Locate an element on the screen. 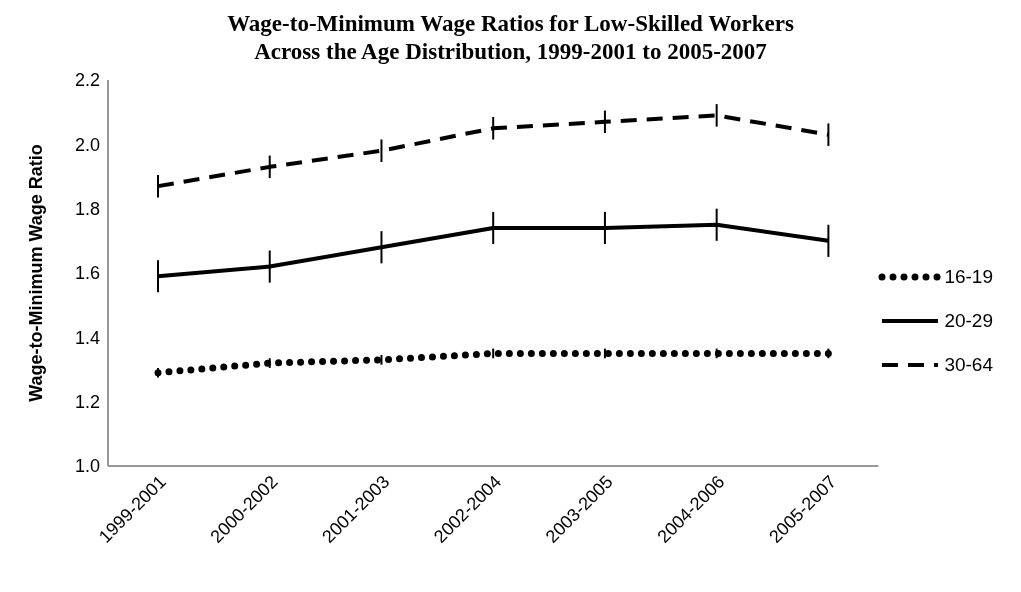 The width and height of the screenshot is (1021, 592). y-axis-title: Wage-to-Minimum Wage Ratio is located at coordinates (36, 273).